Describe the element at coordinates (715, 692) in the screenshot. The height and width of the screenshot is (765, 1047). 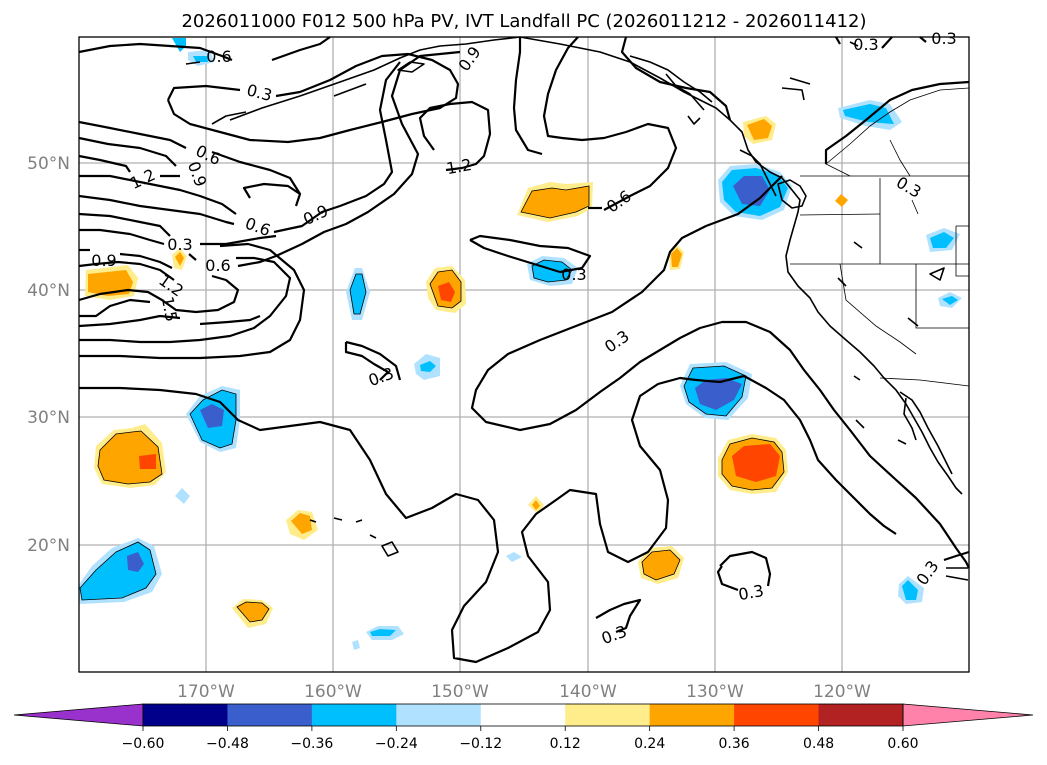
I see `lon-tick-label: 130°W` at that location.